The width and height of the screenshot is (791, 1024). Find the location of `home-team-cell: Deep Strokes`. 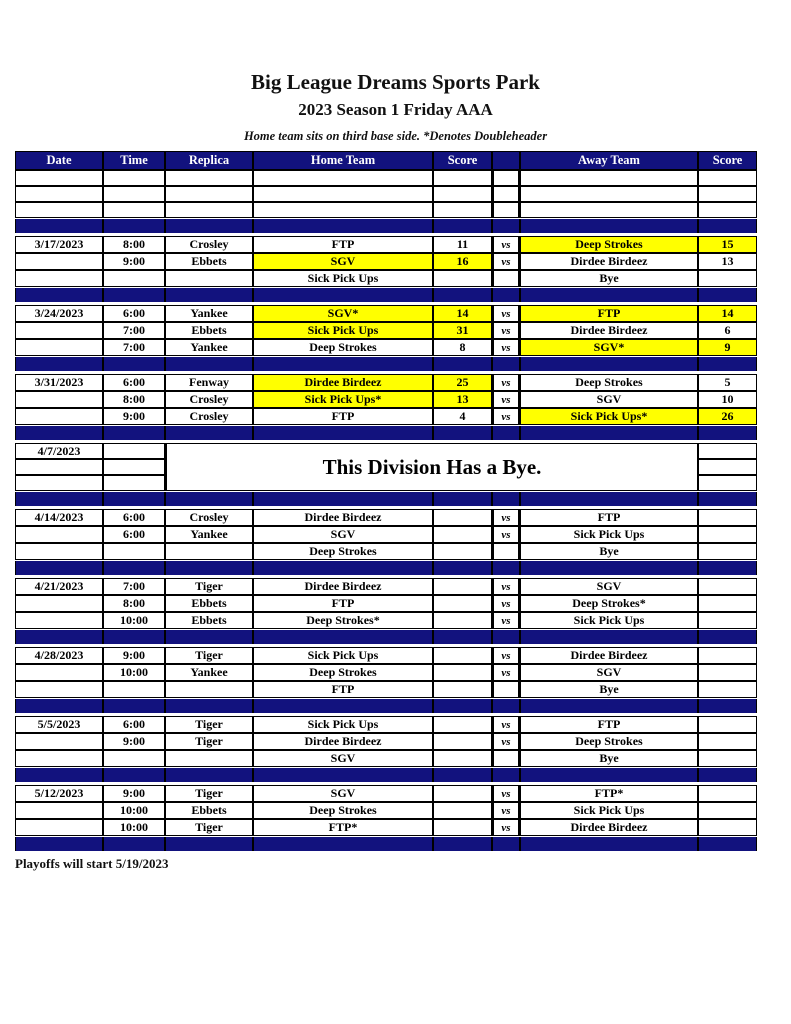

home-team-cell: Deep Strokes is located at coordinates (343, 347).